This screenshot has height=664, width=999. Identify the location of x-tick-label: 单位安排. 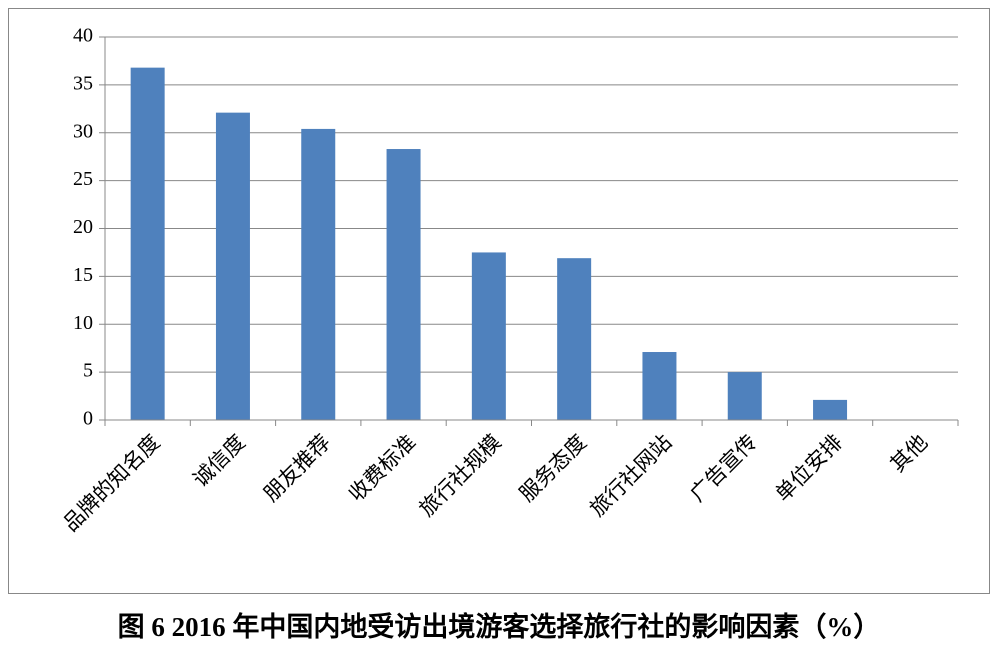
(809, 468).